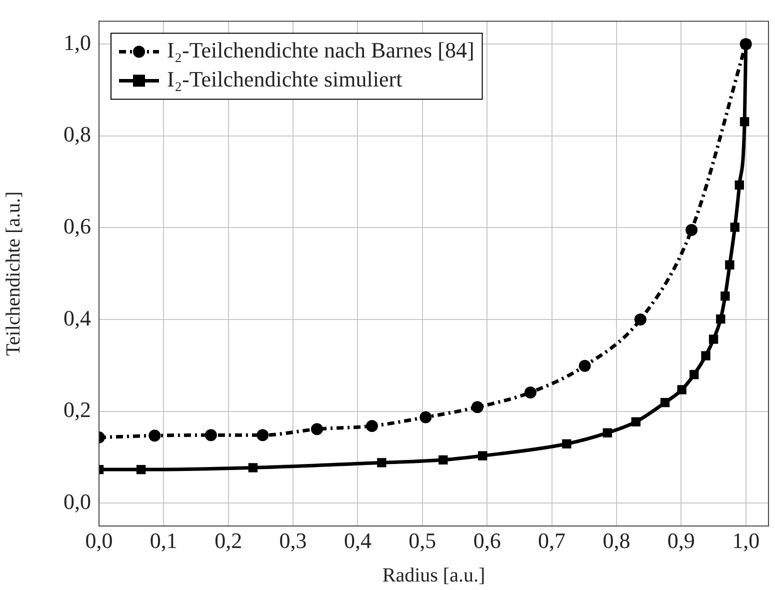  What do you see at coordinates (77, 134) in the screenshot?
I see `y-tick-label: 0,8` at bounding box center [77, 134].